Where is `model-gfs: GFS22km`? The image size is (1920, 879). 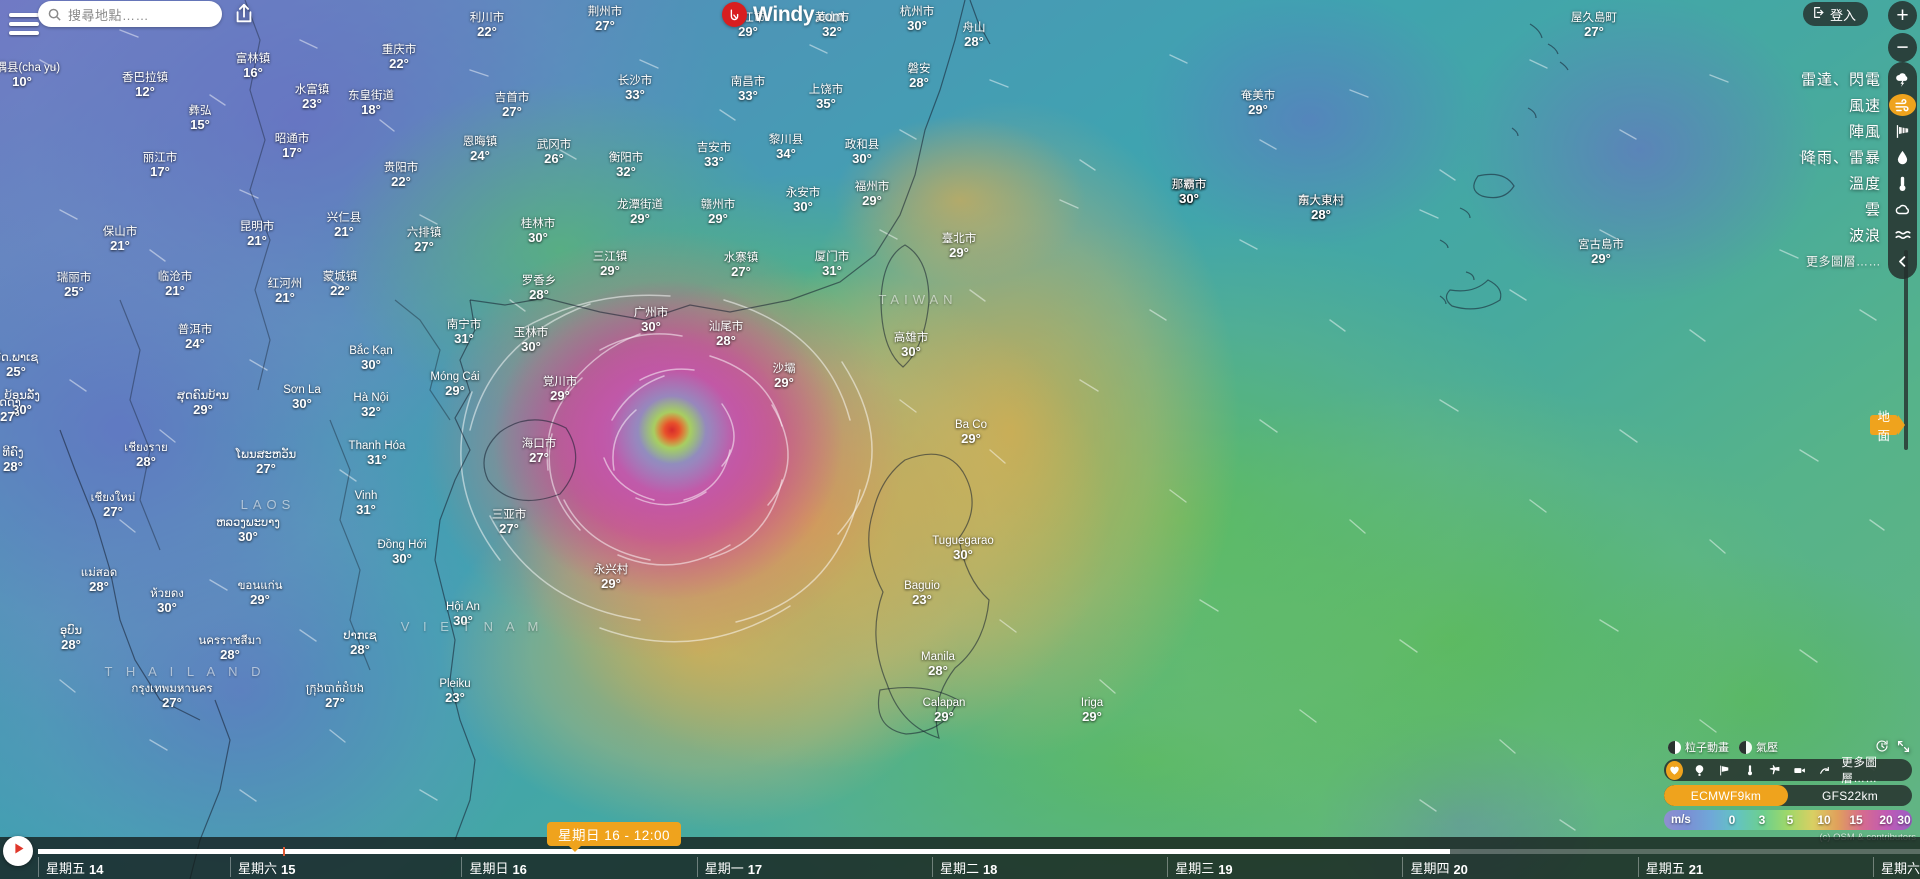 model-gfs: GFS22km is located at coordinates (1850, 795).